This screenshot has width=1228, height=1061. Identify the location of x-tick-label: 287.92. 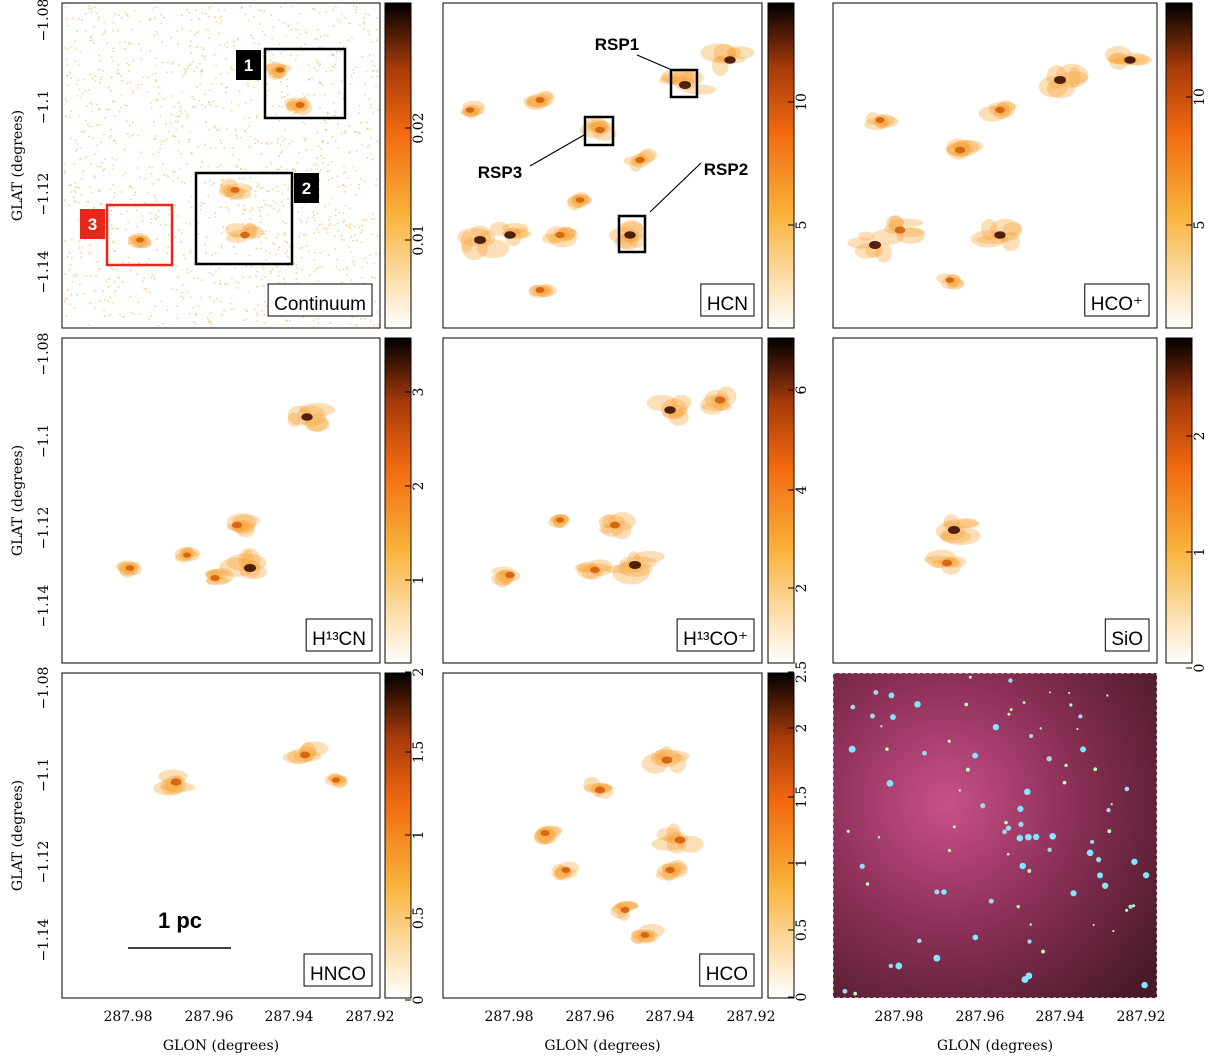
(1141, 1017).